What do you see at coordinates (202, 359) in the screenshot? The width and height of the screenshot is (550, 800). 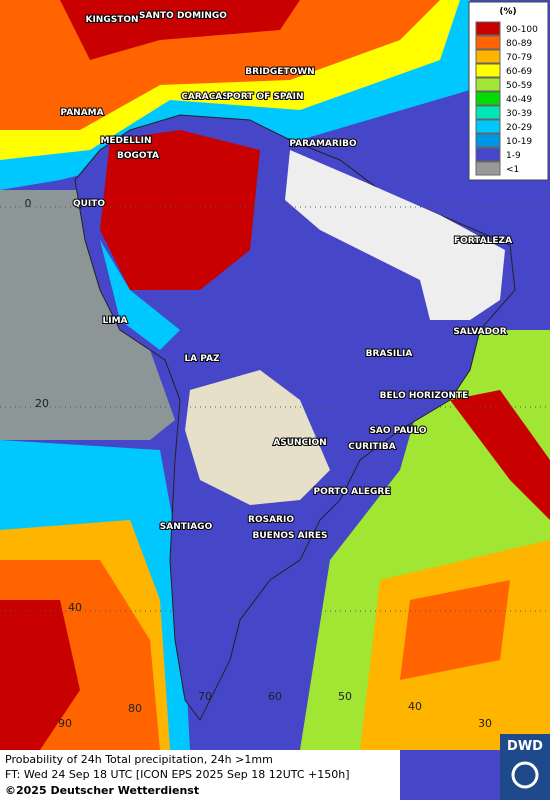 I see `city-label: LA PAZ` at bounding box center [202, 359].